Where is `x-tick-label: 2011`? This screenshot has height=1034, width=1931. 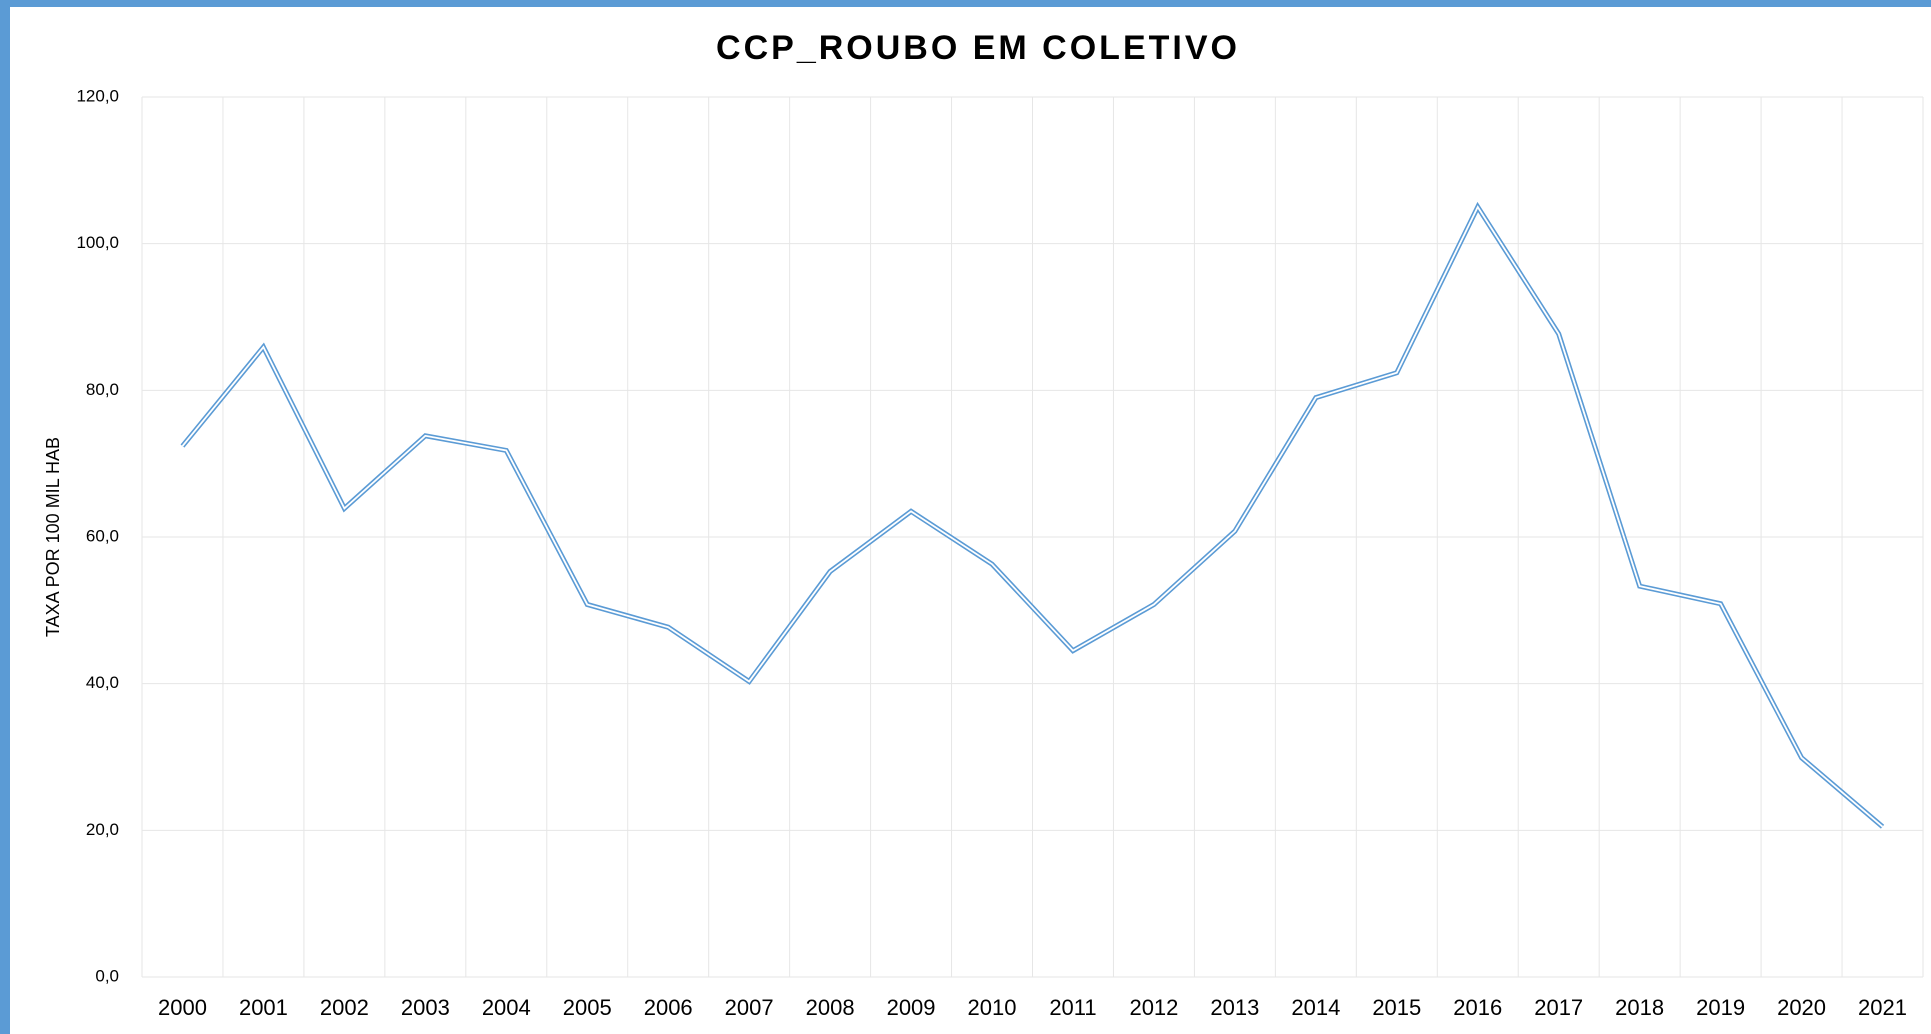
x-tick-label: 2011 is located at coordinates (1072, 1007).